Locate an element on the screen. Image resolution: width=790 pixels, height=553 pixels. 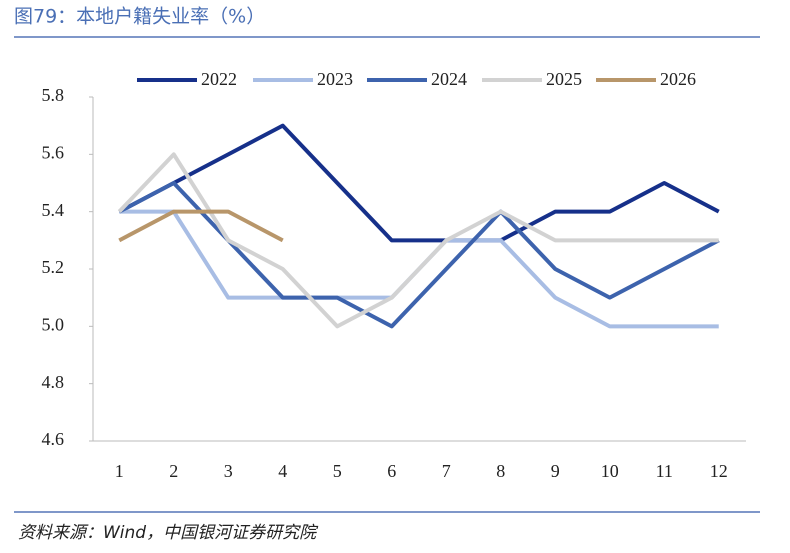
y-tick-label: 4.6 is located at coordinates (53, 439).